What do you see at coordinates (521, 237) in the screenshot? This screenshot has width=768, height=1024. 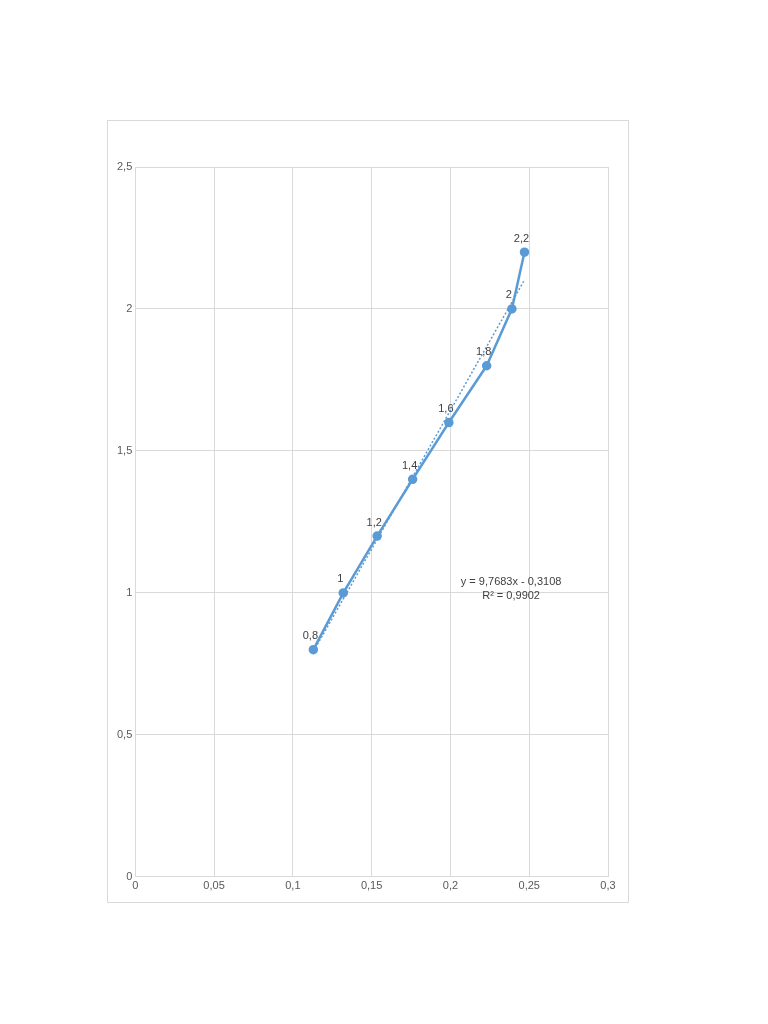 I see `data-label: 2,2` at bounding box center [521, 237].